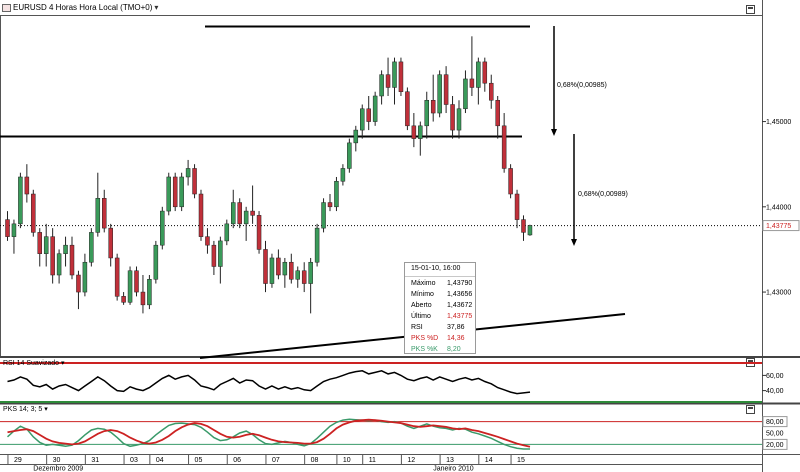  I want to click on x-day-label: 14, so click(489, 460).